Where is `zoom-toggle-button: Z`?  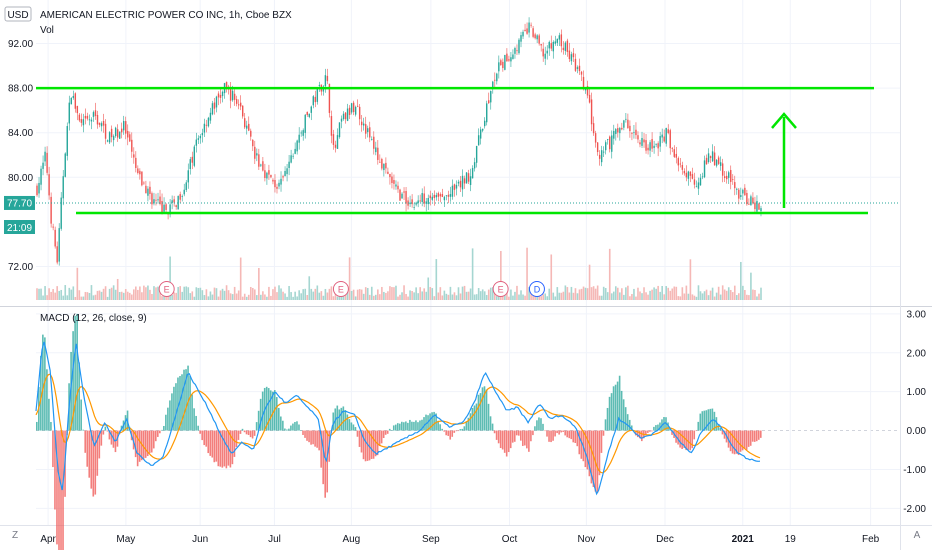 zoom-toggle-button: Z is located at coordinates (15, 535).